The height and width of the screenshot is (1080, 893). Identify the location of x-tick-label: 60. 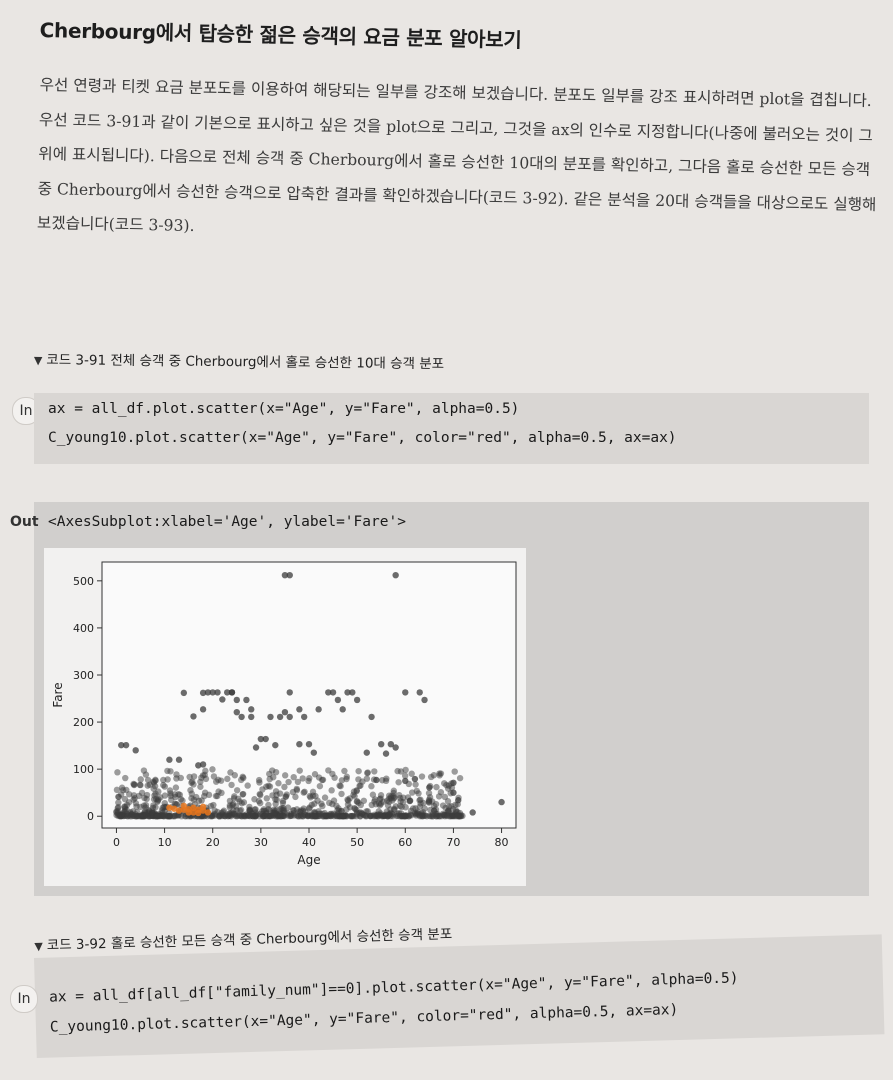
(405, 842).